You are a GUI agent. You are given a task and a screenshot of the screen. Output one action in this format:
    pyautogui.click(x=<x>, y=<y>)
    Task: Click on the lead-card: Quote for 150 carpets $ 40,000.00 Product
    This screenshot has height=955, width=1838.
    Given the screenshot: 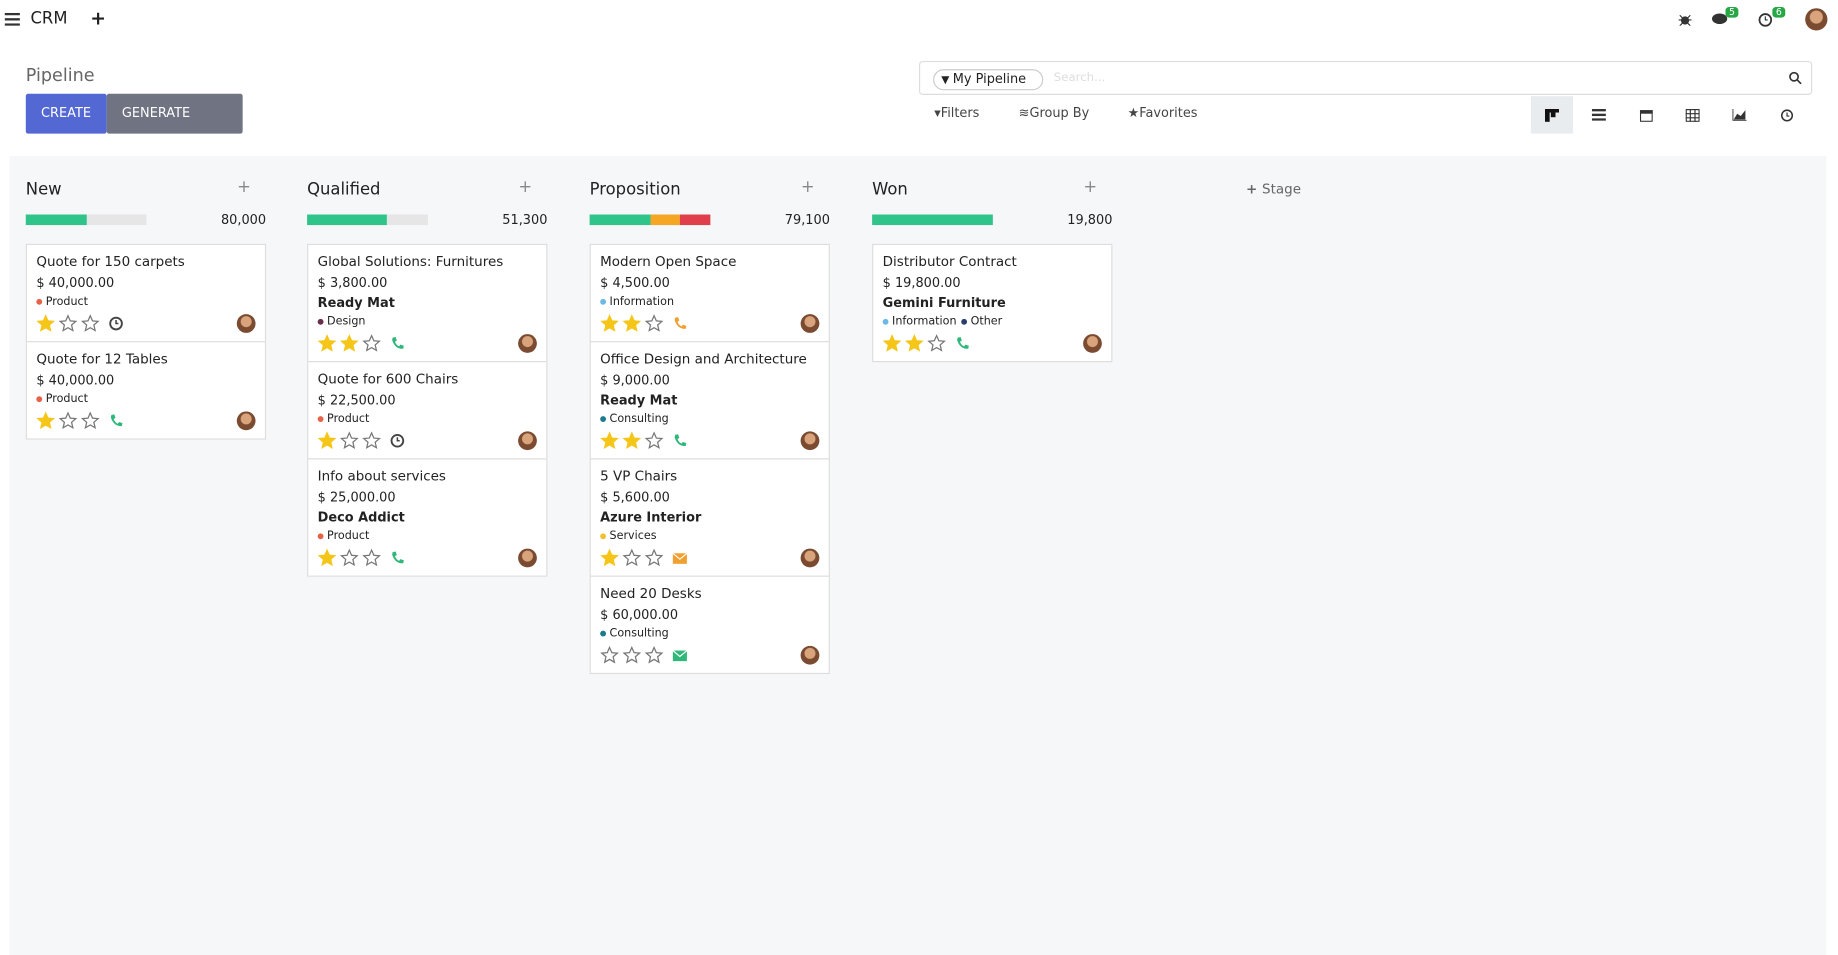 What is the action you would take?
    pyautogui.click(x=146, y=293)
    